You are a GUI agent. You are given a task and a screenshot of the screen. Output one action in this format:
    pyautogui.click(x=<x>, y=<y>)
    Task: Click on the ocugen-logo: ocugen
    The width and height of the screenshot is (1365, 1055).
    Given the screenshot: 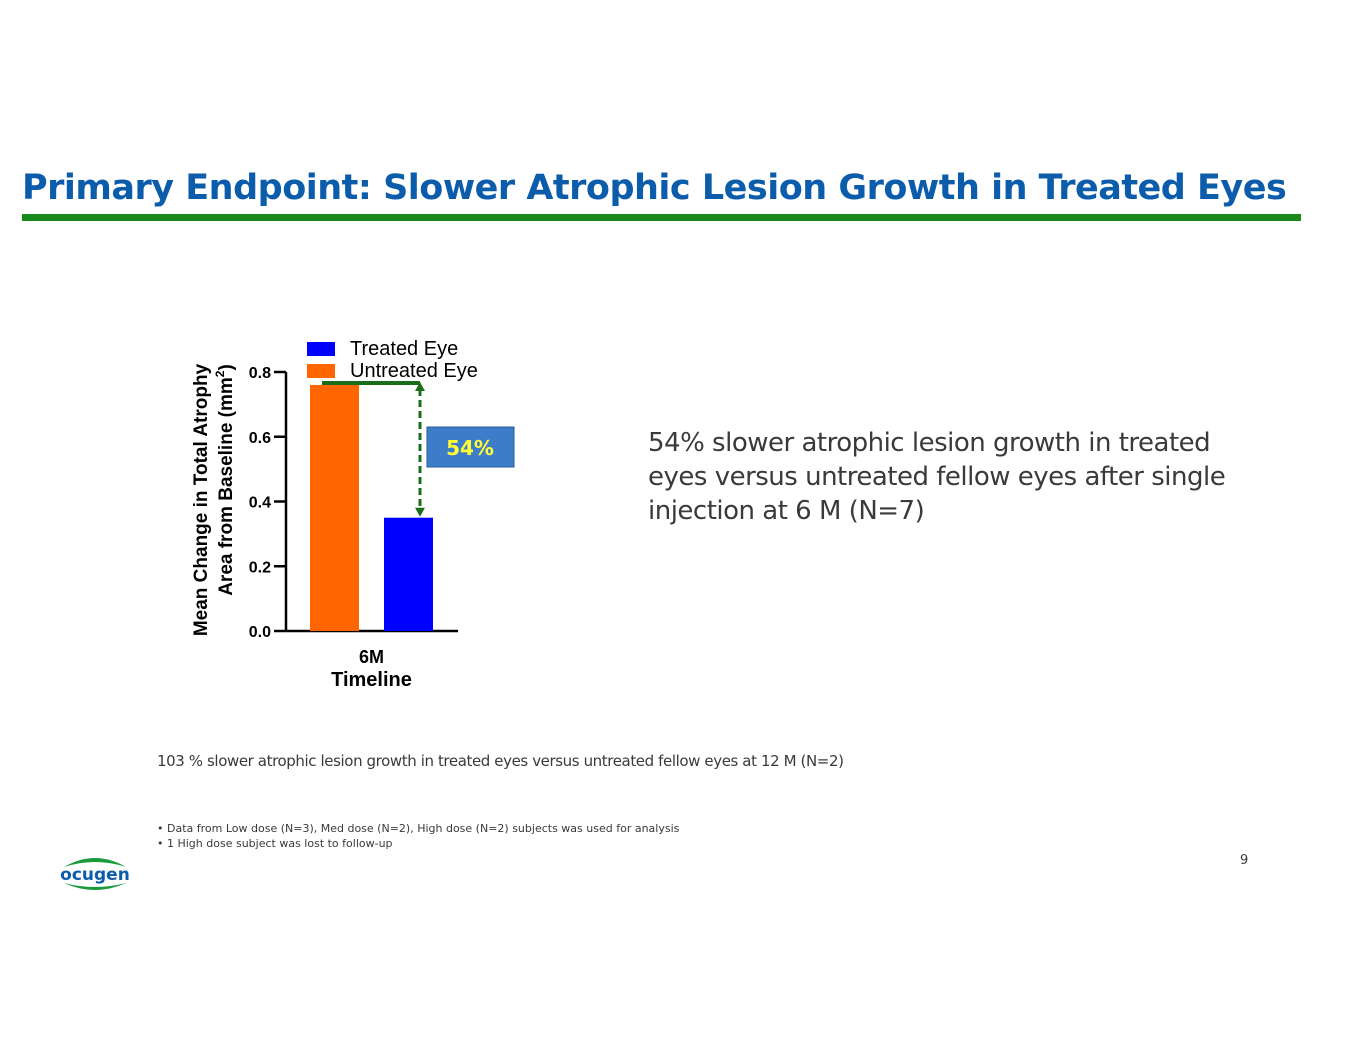 What is the action you would take?
    pyautogui.click(x=95, y=874)
    